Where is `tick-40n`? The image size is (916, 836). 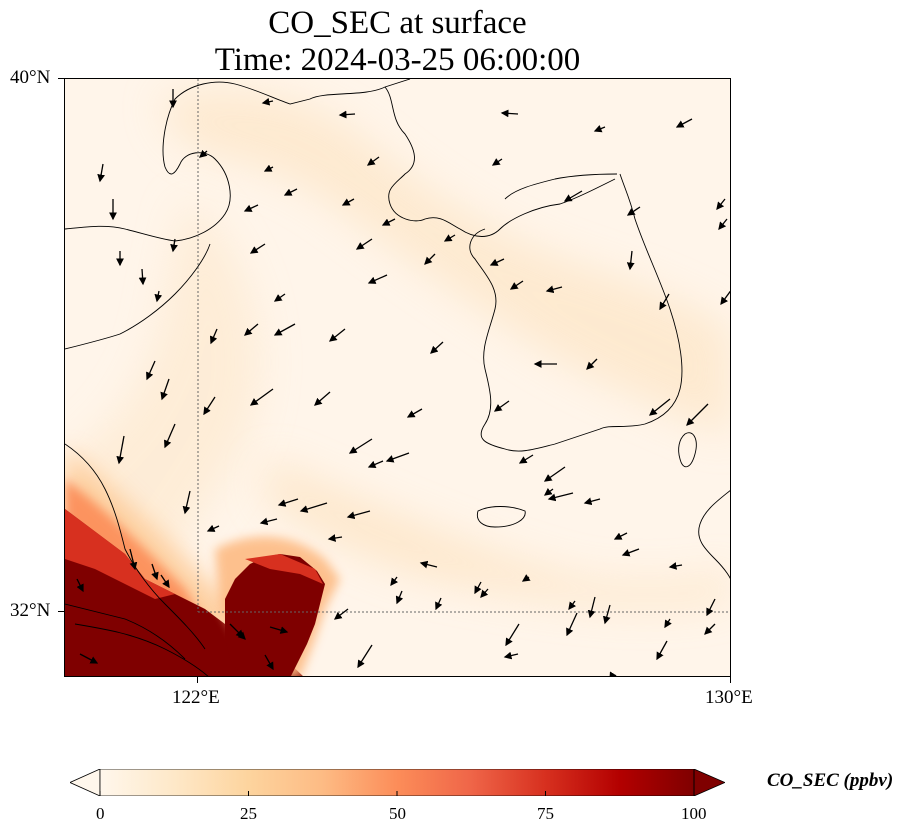 tick-40n is located at coordinates (61, 78).